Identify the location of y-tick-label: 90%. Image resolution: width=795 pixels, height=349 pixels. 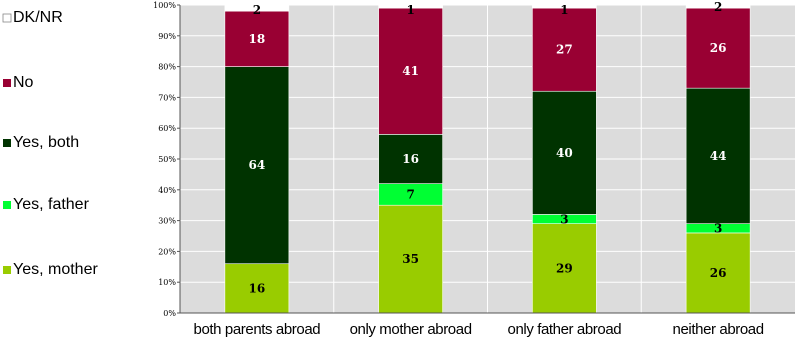
(167, 36).